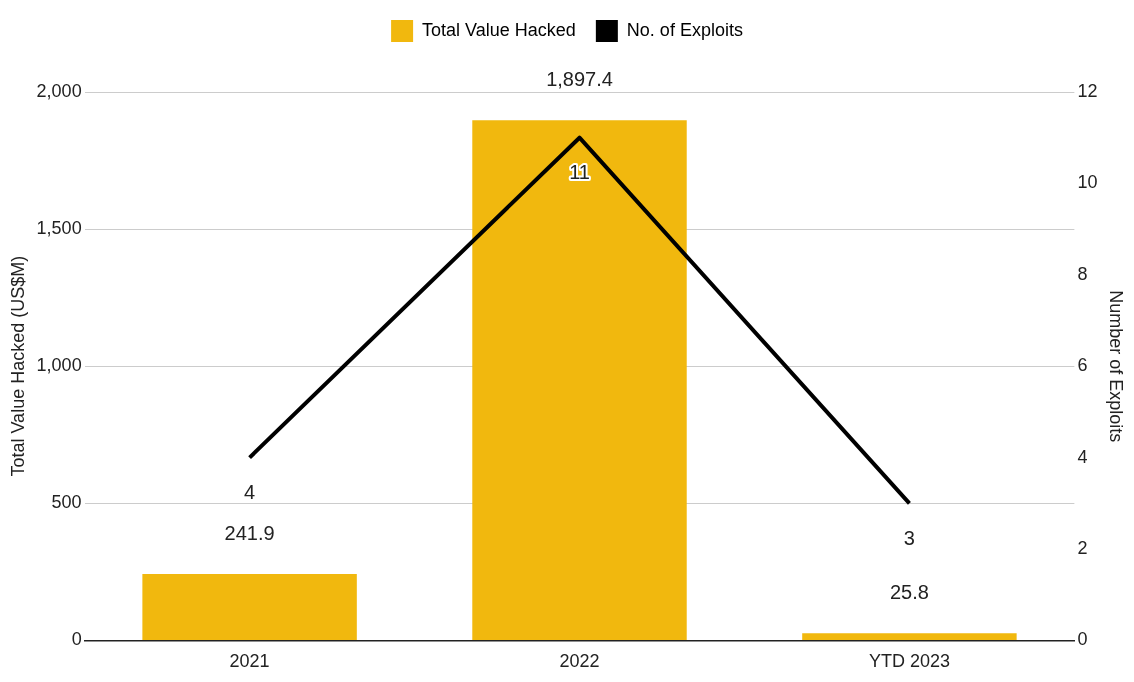 The image size is (1134, 682). I want to click on y2-axis-title: Number of Exploits, so click(1116, 366).